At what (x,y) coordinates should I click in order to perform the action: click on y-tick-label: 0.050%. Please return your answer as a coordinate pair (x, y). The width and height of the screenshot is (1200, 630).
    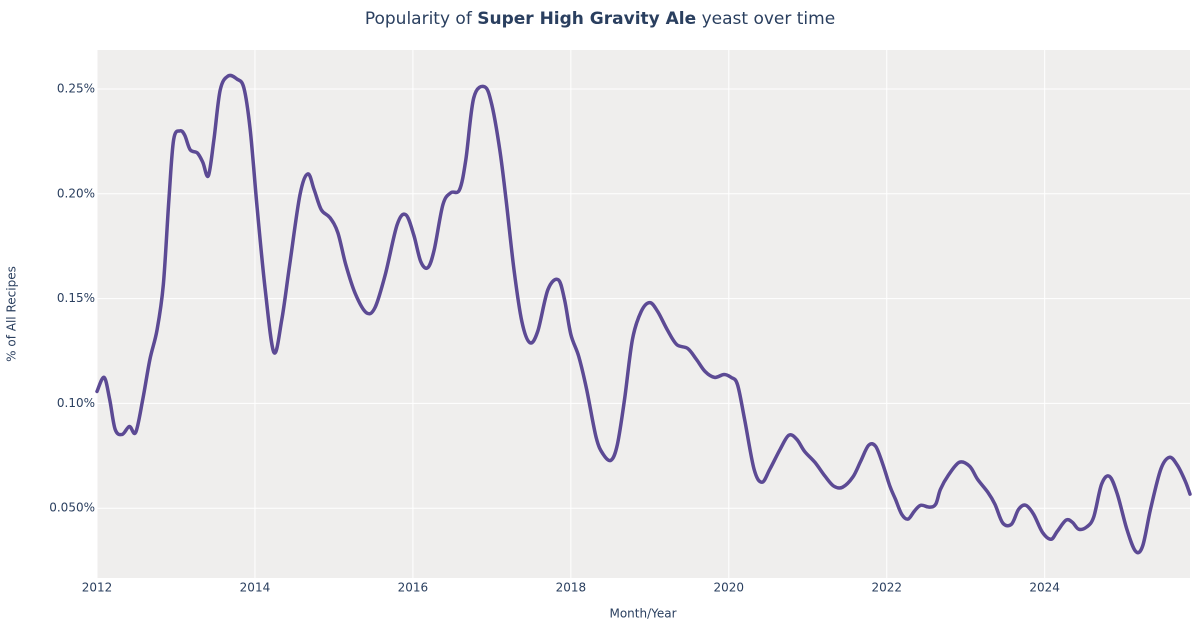
    Looking at the image, I should click on (72, 508).